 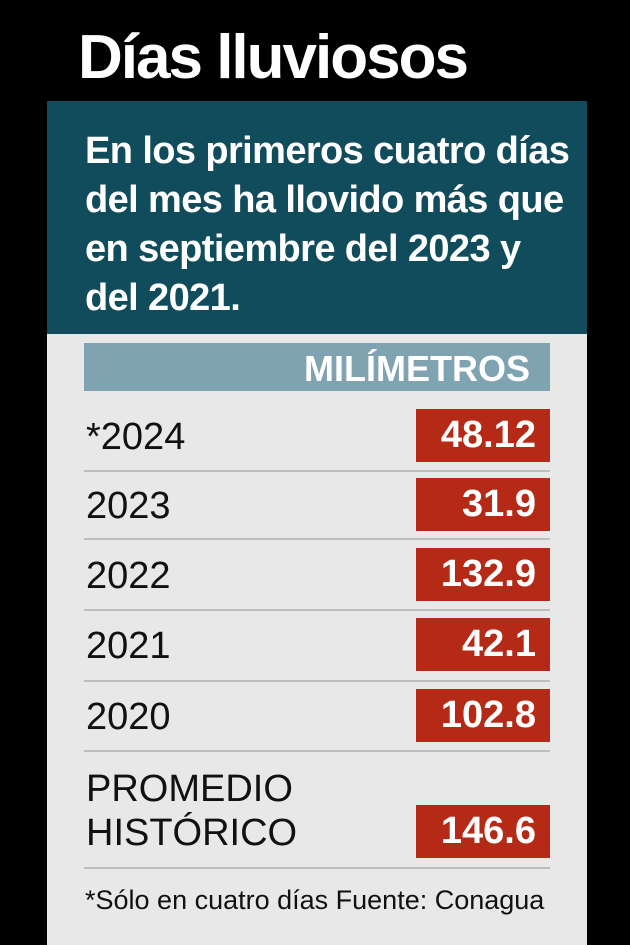 I want to click on chart-title: Días lluviosos, so click(x=273, y=57).